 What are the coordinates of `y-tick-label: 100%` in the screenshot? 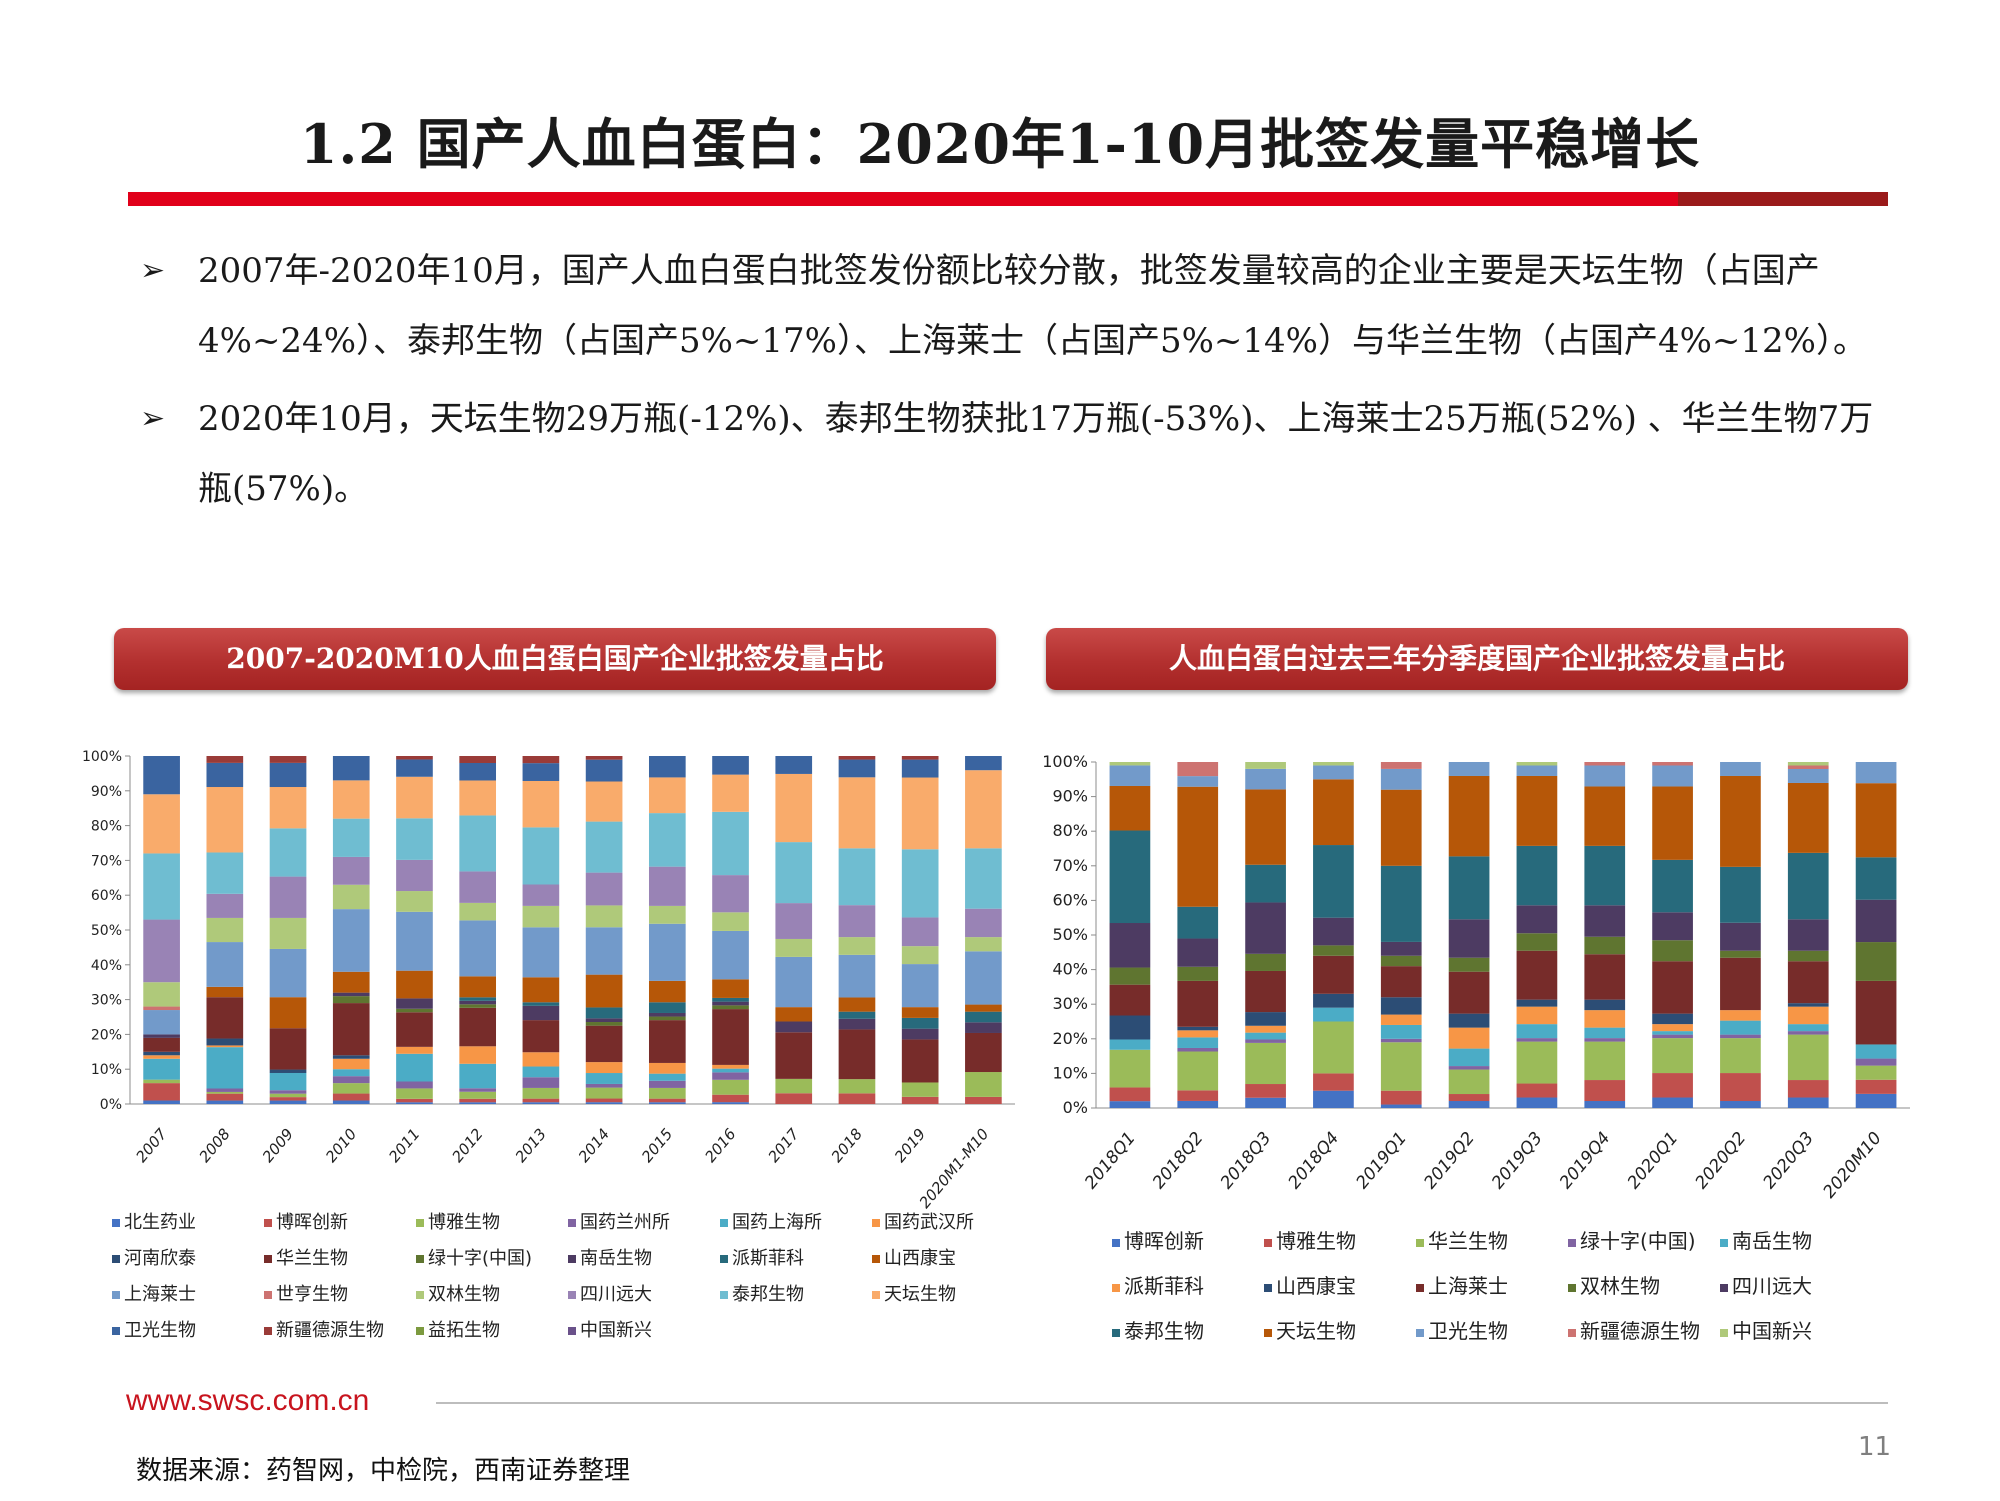 It's located at (102, 757).